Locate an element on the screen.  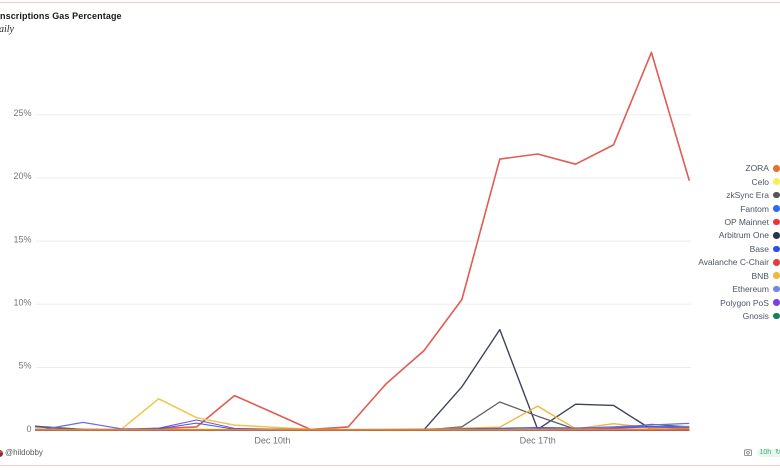
svg-text: 20% is located at coordinates (22, 176).